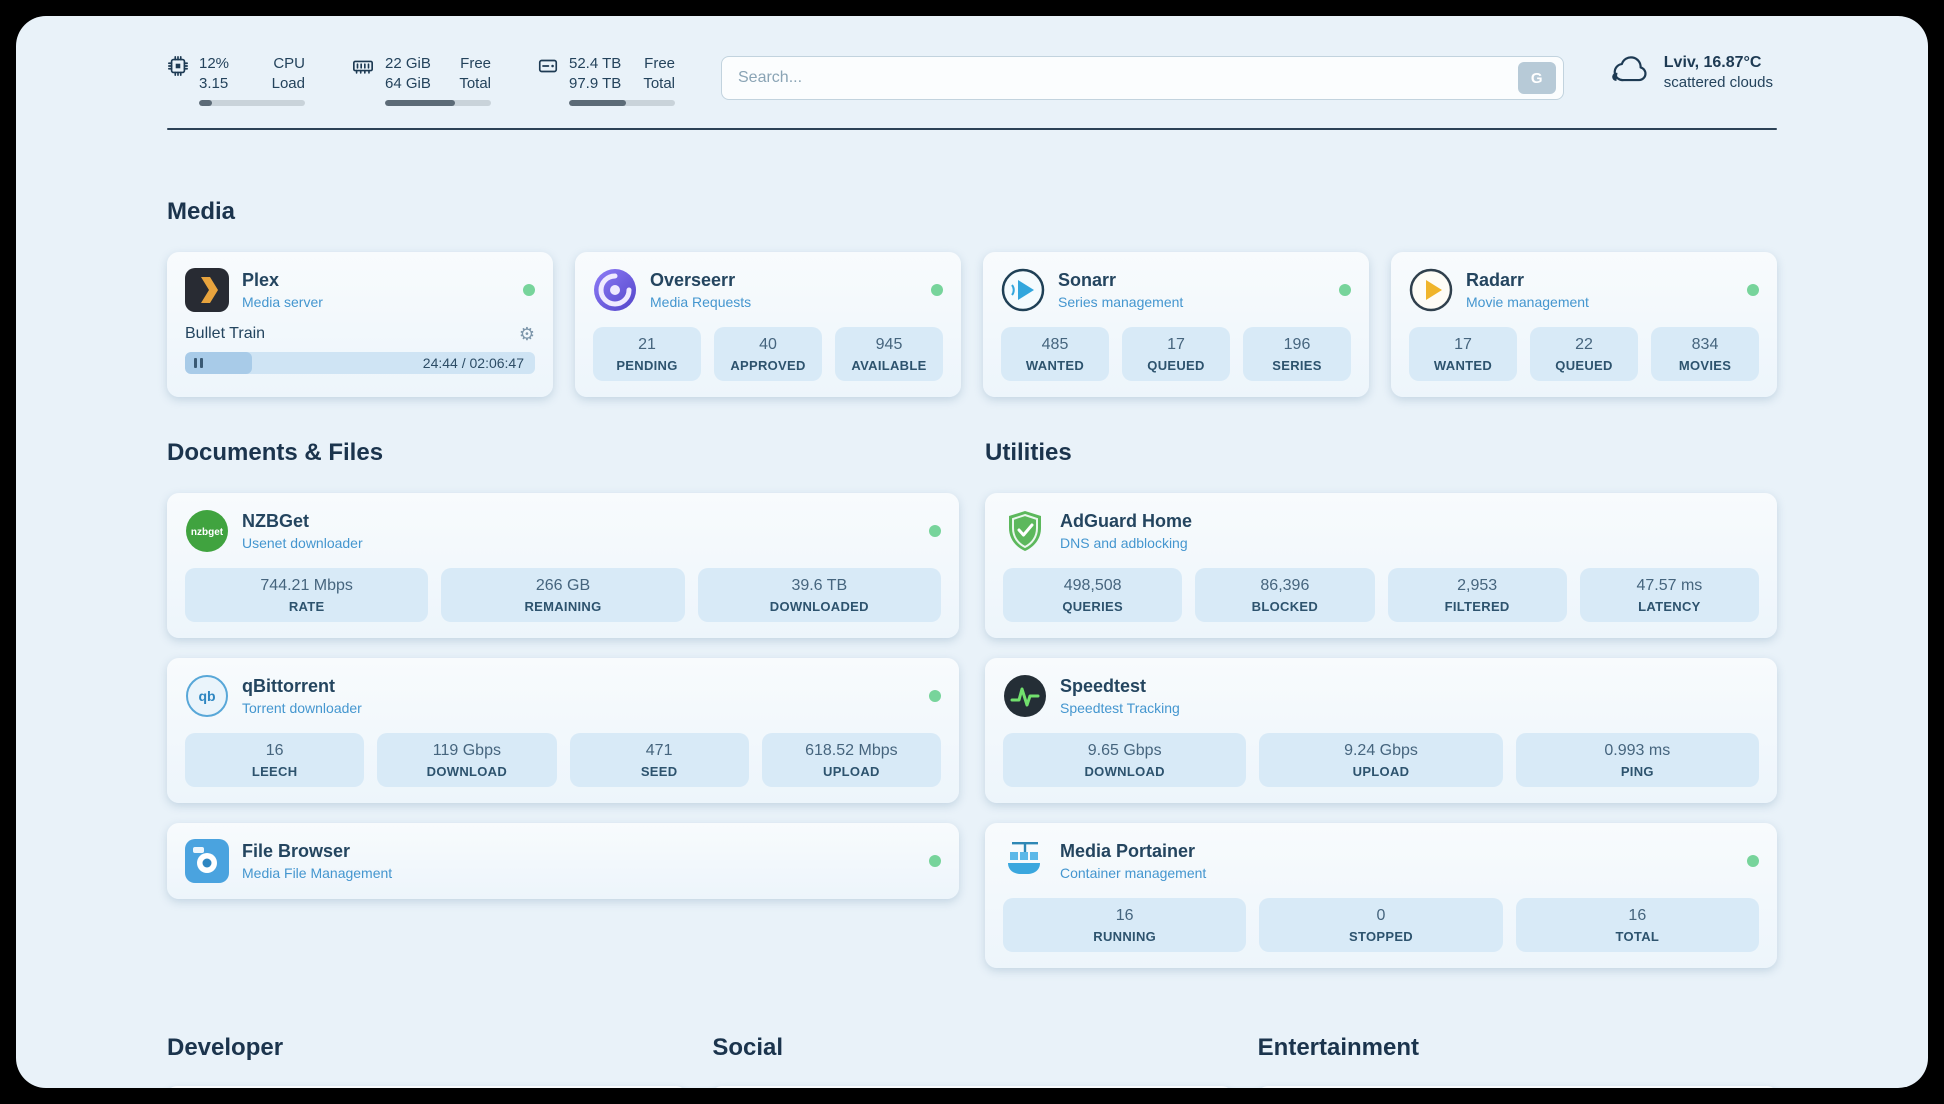  I want to click on stat-box: 16 TOTAL, so click(1637, 925).